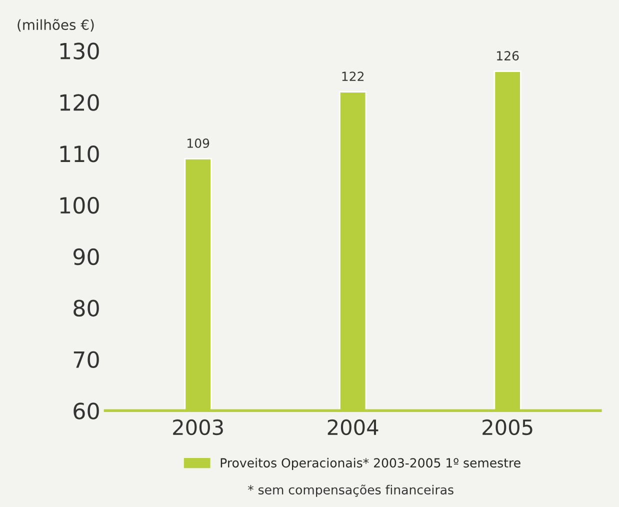 This screenshot has height=507, width=619. What do you see at coordinates (86, 308) in the screenshot?
I see `y-tick-label: 80` at bounding box center [86, 308].